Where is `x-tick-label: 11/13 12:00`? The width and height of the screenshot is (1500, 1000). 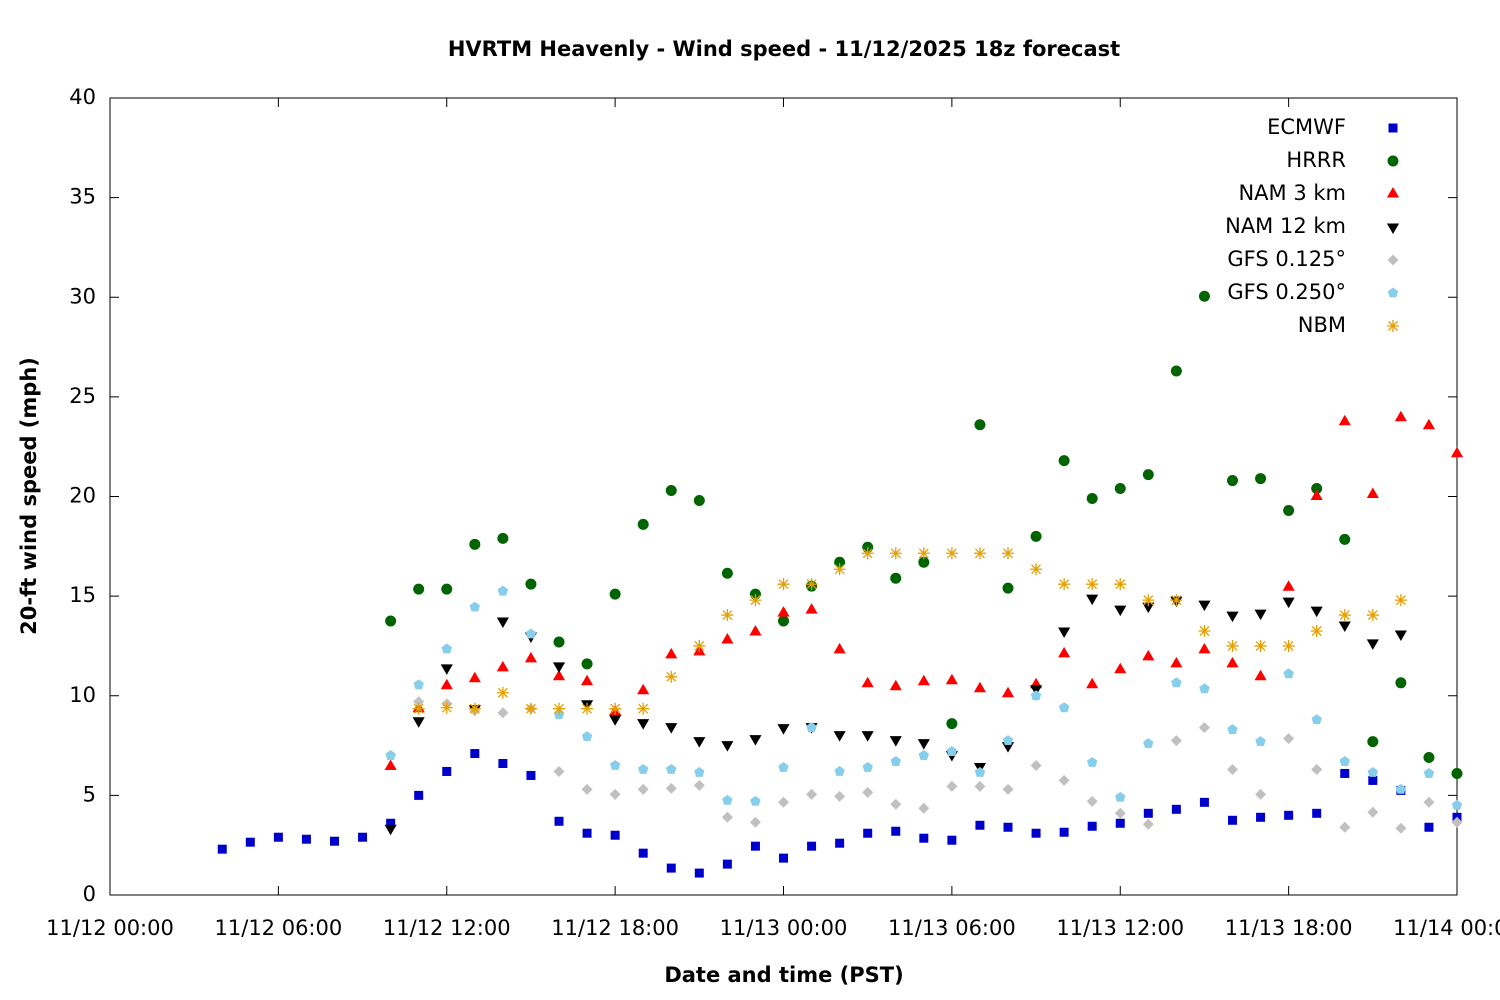
x-tick-label: 11/13 12:00 is located at coordinates (1120, 928).